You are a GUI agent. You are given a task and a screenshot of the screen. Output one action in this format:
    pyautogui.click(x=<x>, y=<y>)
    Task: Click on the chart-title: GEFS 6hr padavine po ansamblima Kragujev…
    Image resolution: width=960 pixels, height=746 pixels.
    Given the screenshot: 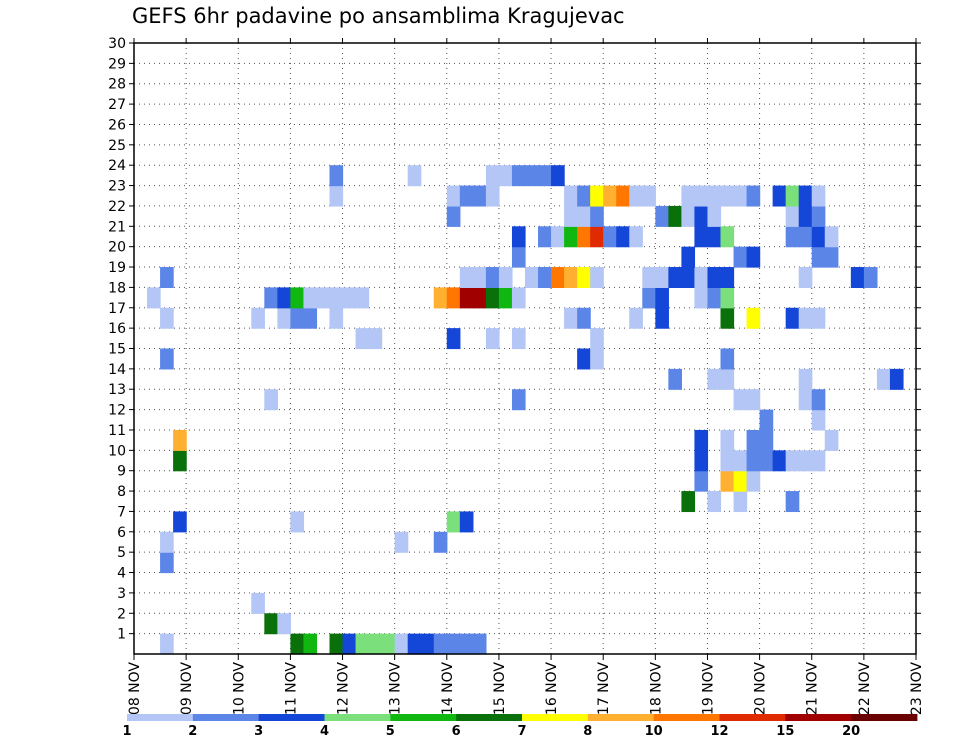 What is the action you would take?
    pyautogui.click(x=378, y=16)
    